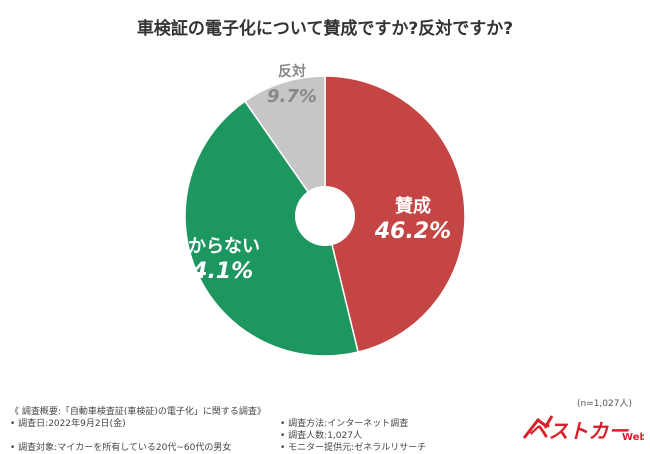  Describe the element at coordinates (68, 424) in the screenshot. I see `note-survey-date: • 調査日:2022年9月2日(金)` at that location.